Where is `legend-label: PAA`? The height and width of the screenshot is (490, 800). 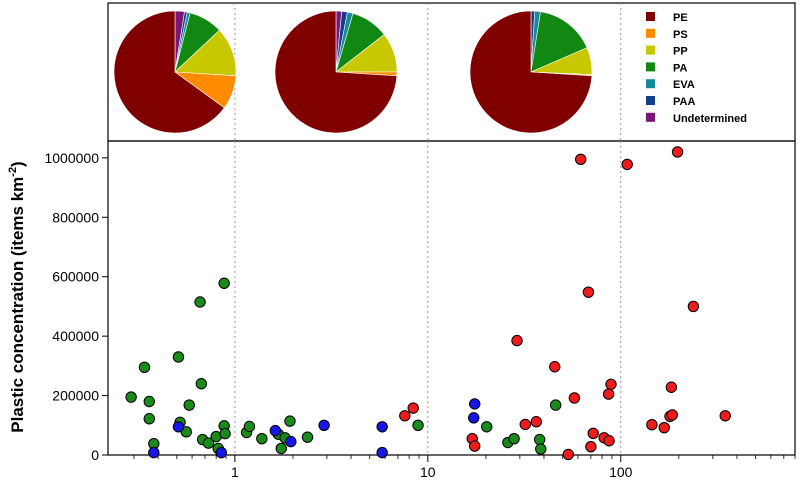 legend-label: PAA is located at coordinates (684, 102).